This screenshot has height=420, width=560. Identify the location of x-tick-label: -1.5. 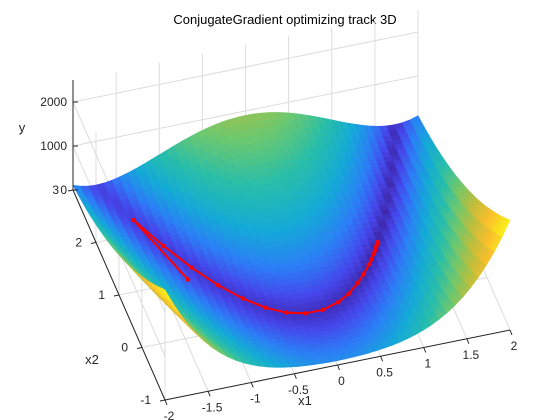
(212, 407).